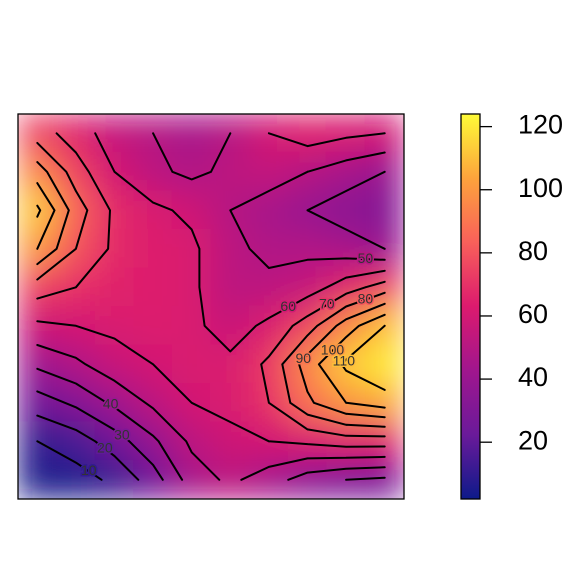 The height and width of the screenshot is (581, 576). Describe the element at coordinates (533, 251) in the screenshot. I see `colorbar-tick-label: 80` at that location.